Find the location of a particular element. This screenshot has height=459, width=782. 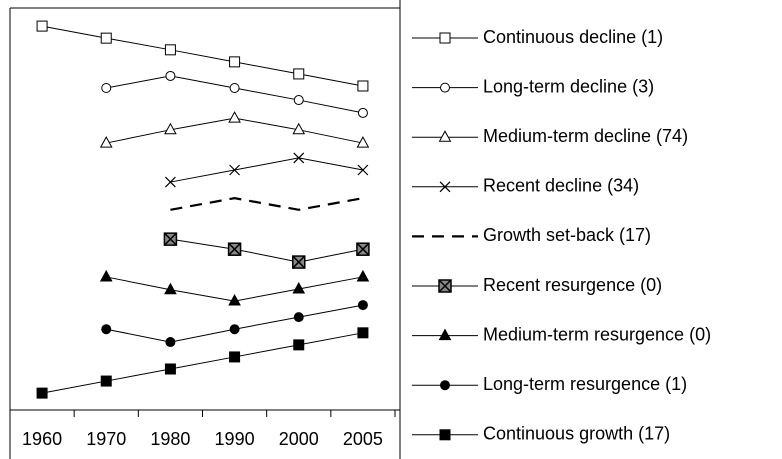

legend-label: Continuous growth (17) is located at coordinates (576, 434).